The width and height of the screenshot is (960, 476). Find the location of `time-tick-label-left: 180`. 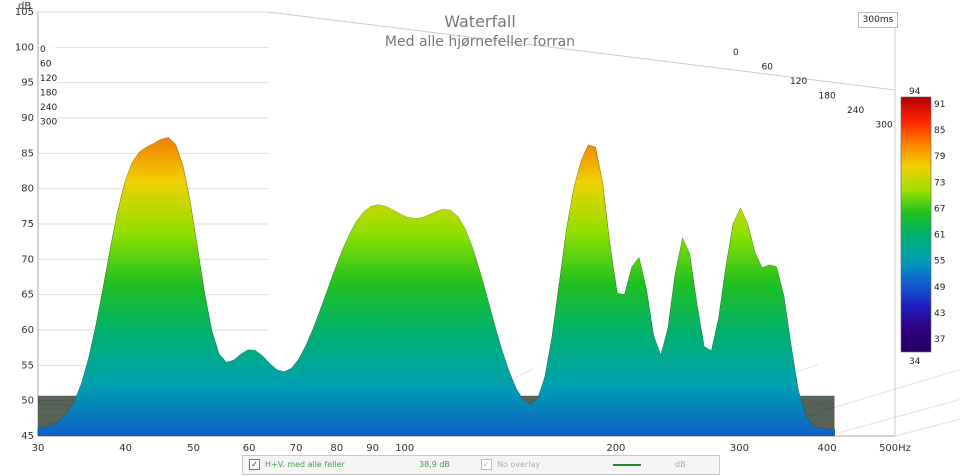

time-tick-label-left: 180 is located at coordinates (48, 94).